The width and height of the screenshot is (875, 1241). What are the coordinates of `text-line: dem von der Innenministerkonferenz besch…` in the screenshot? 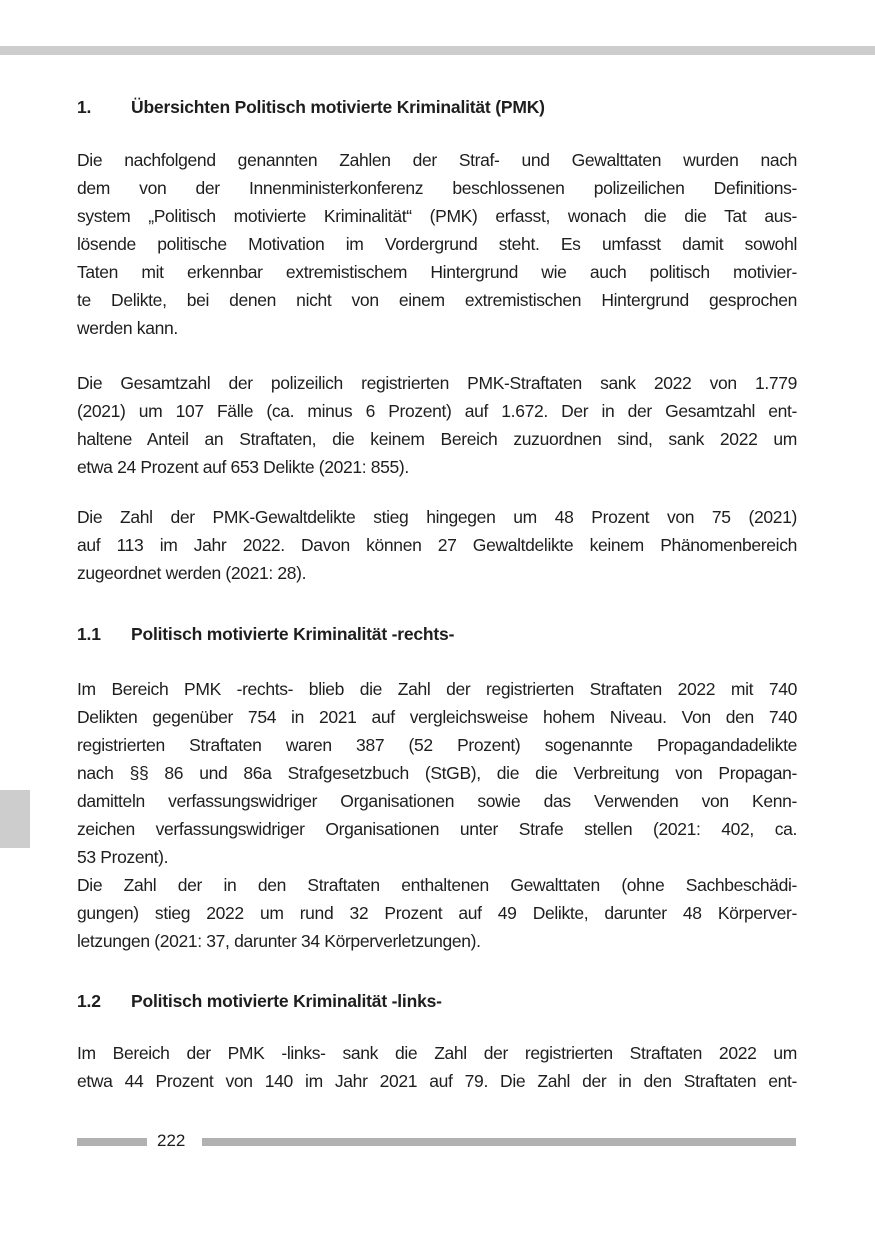 It's located at (437, 188).